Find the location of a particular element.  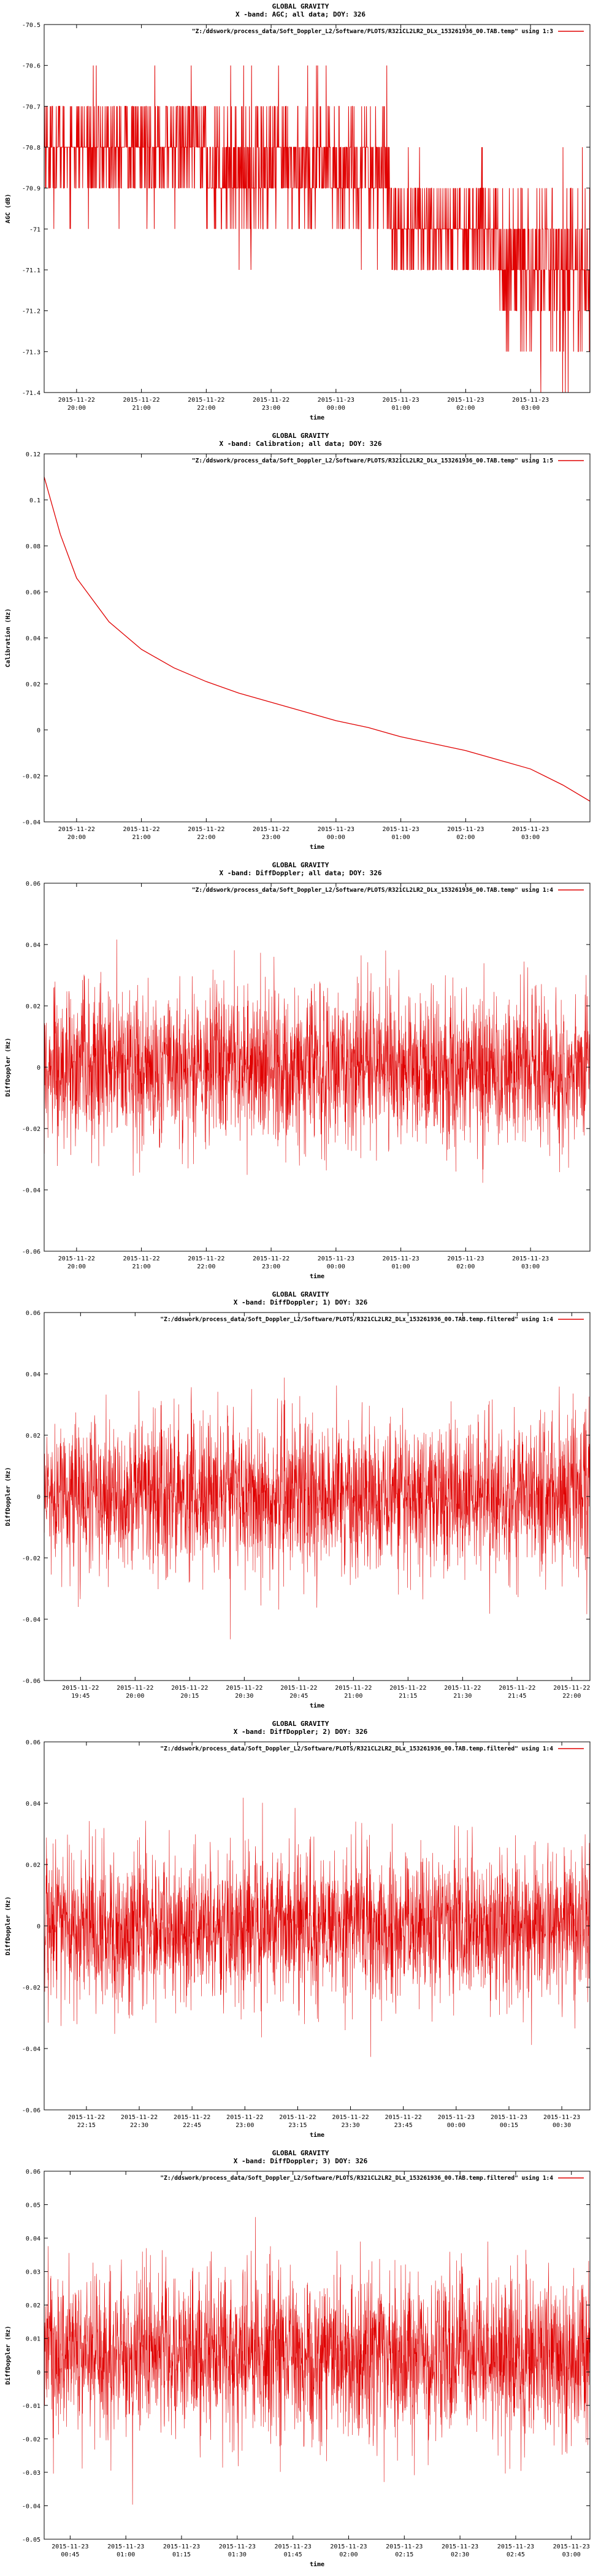

plot-frame is located at coordinates (317, 637).